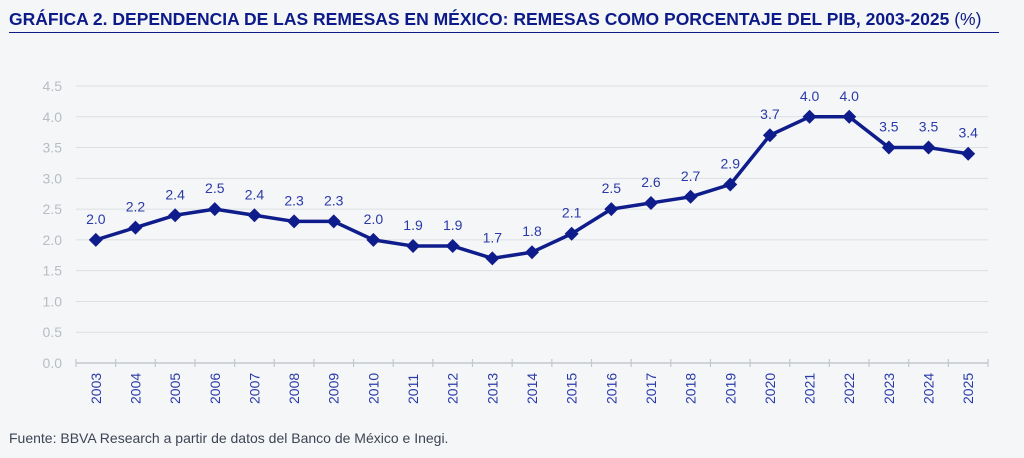 This screenshot has height=458, width=1024. What do you see at coordinates (849, 388) in the screenshot?
I see `x-tick-label: 2022` at bounding box center [849, 388].